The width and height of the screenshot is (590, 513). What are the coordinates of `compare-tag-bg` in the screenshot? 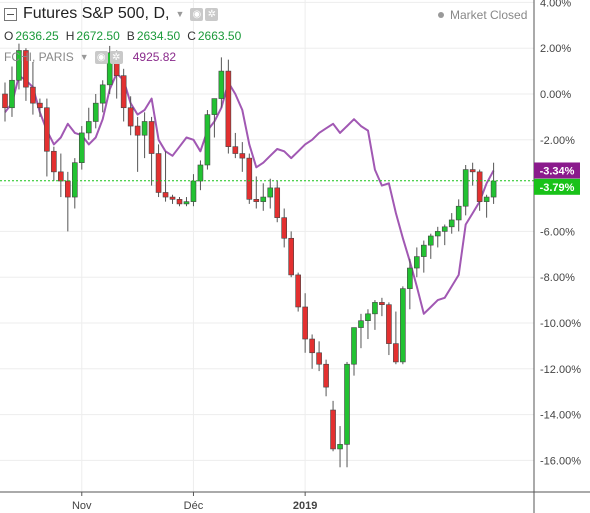 It's located at (557, 170).